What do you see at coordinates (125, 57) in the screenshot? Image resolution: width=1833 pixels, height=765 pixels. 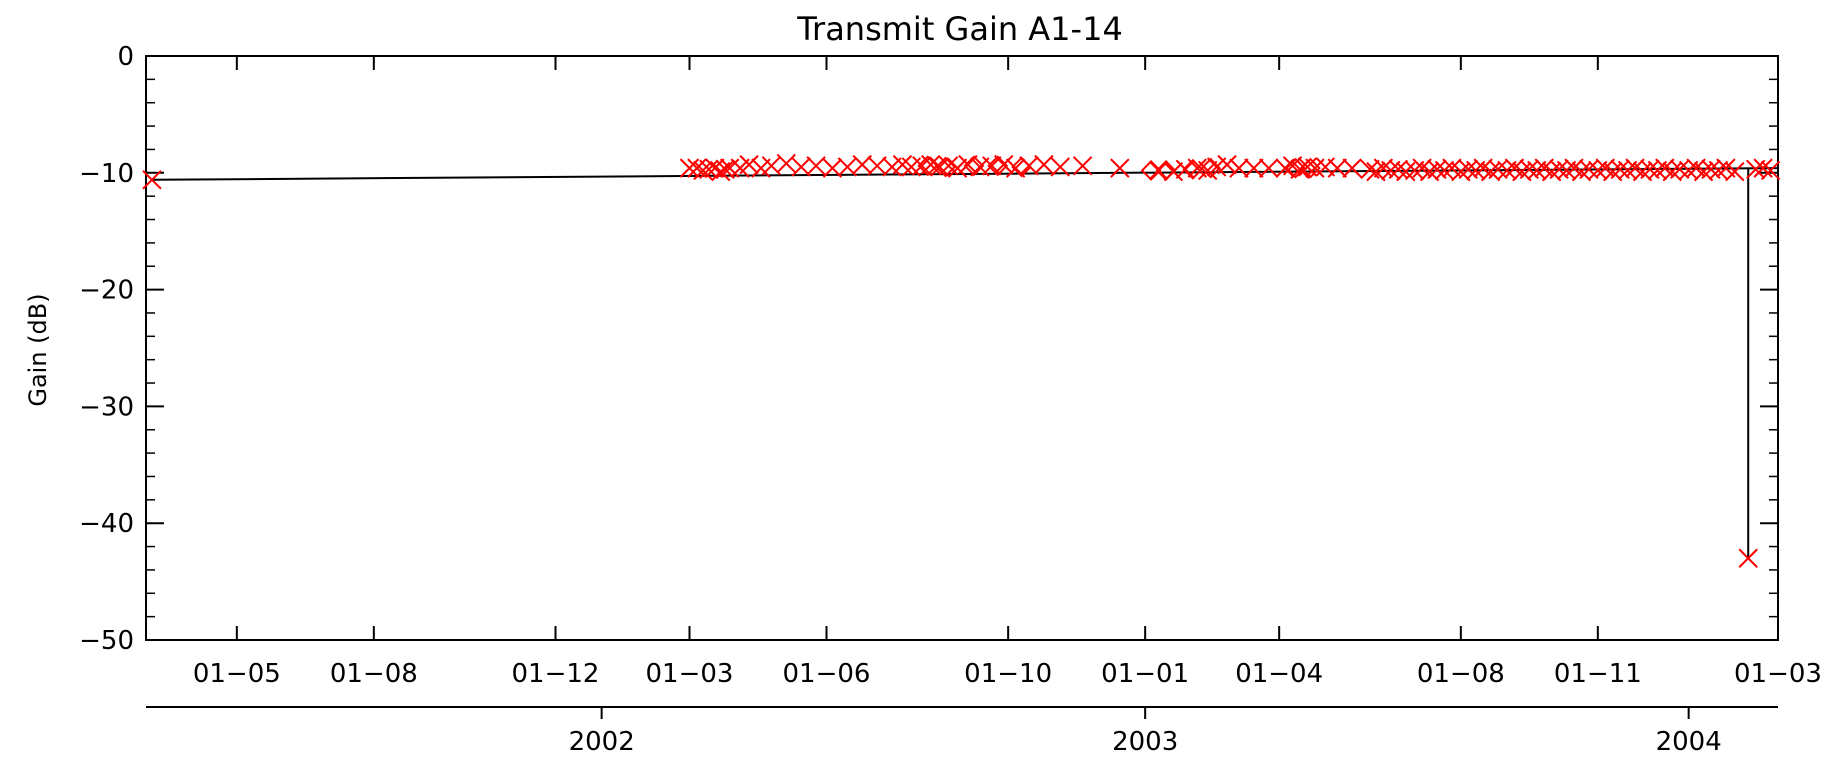 I see `y-tick-label: 0` at bounding box center [125, 57].